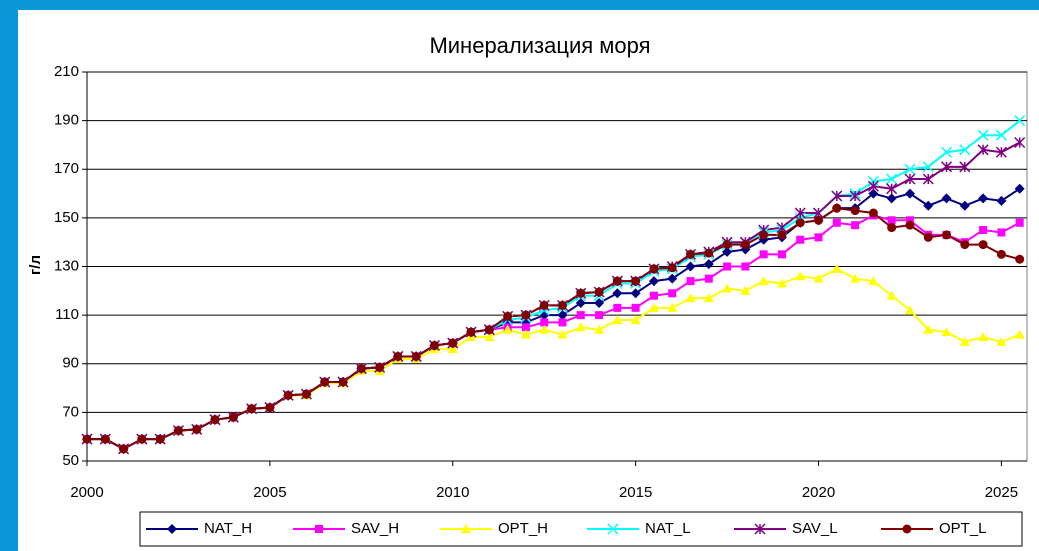 The image size is (1039, 551). What do you see at coordinates (66, 120) in the screenshot?
I see `y-tick-label: 190` at bounding box center [66, 120].